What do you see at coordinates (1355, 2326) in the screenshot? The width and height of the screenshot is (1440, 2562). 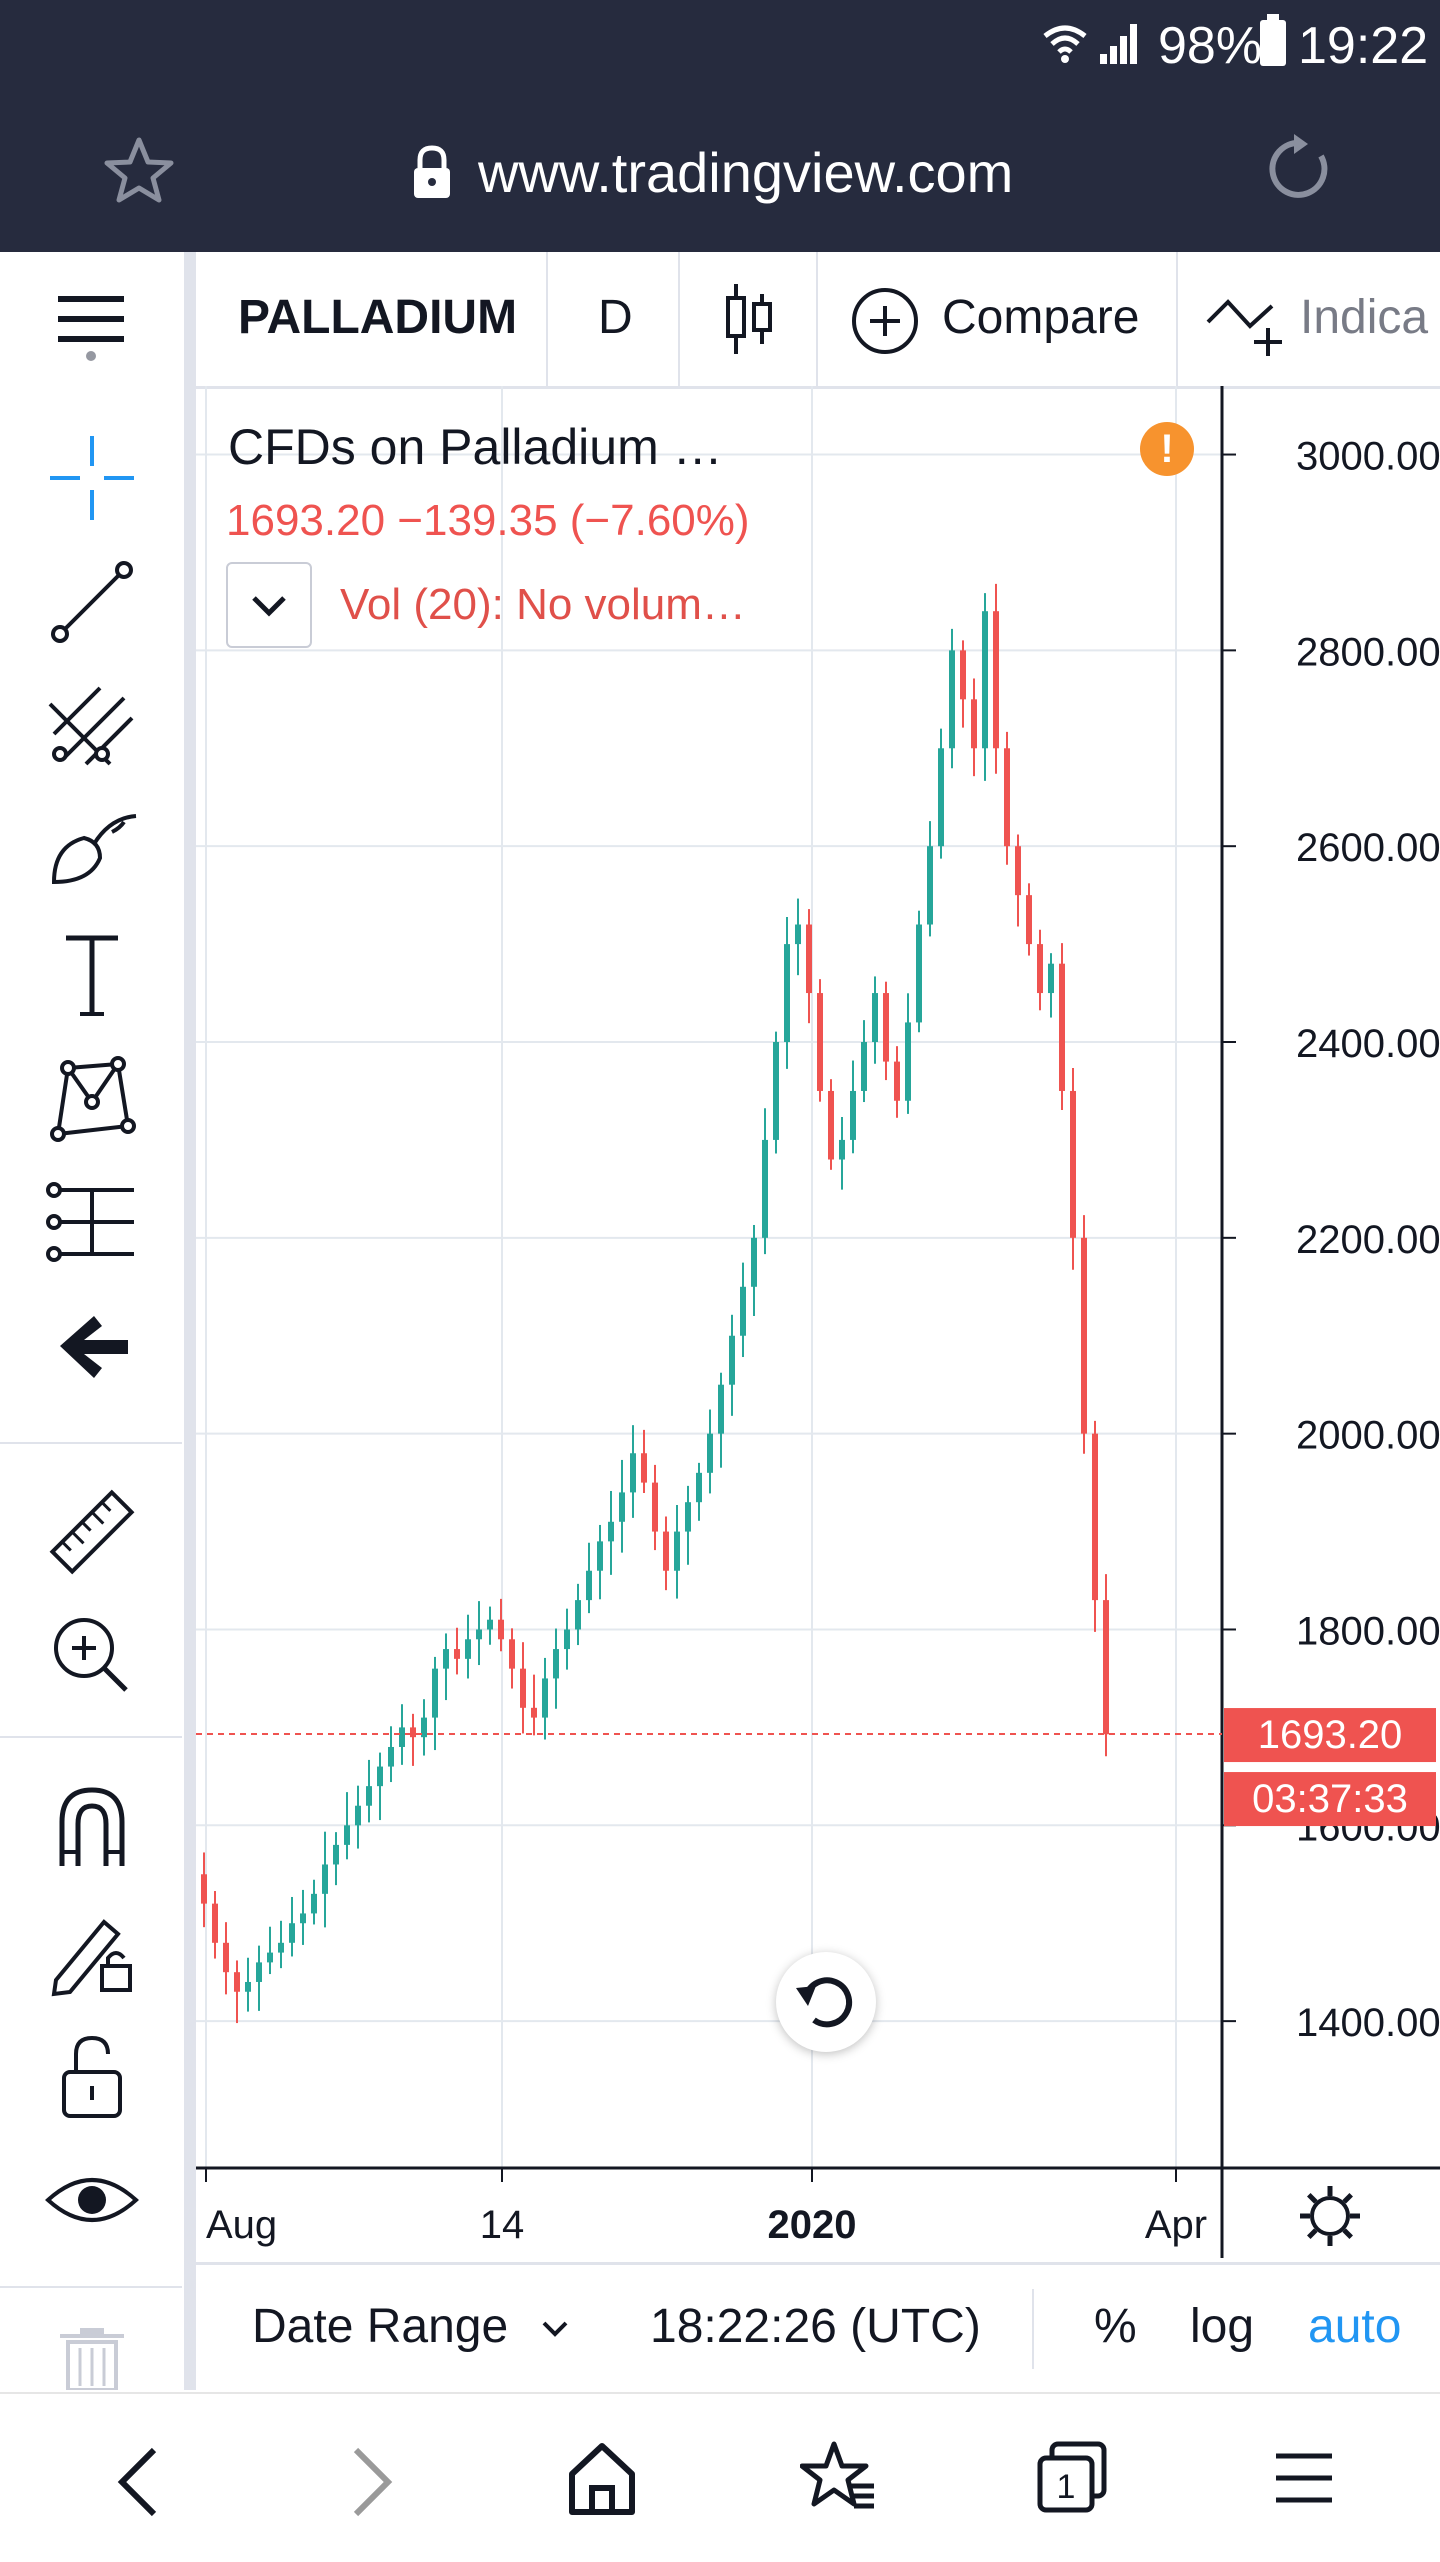 I see `auto-scale-toggle: auto` at bounding box center [1355, 2326].